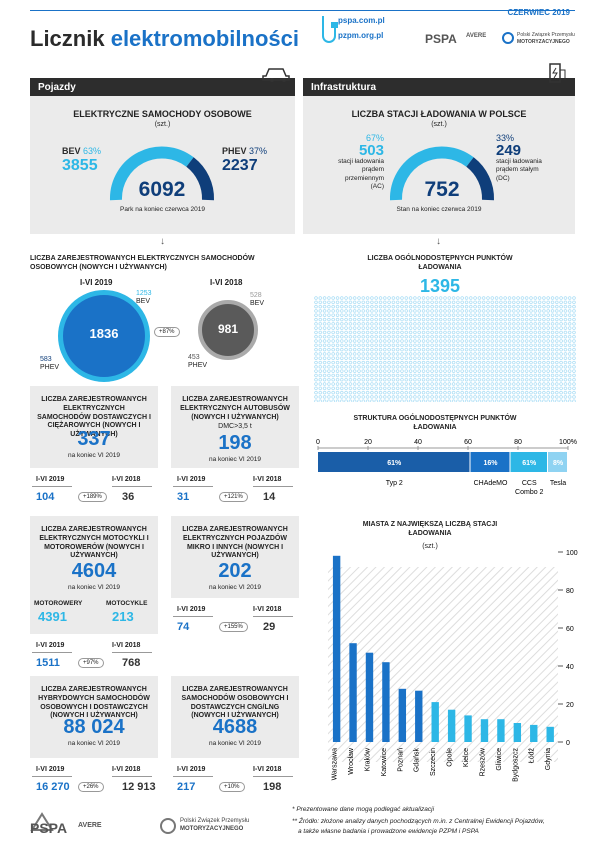 The height and width of the screenshot is (848, 600). What do you see at coordinates (490, 463) in the screenshot?
I see `structure-segment-label: 16%` at bounding box center [490, 463].